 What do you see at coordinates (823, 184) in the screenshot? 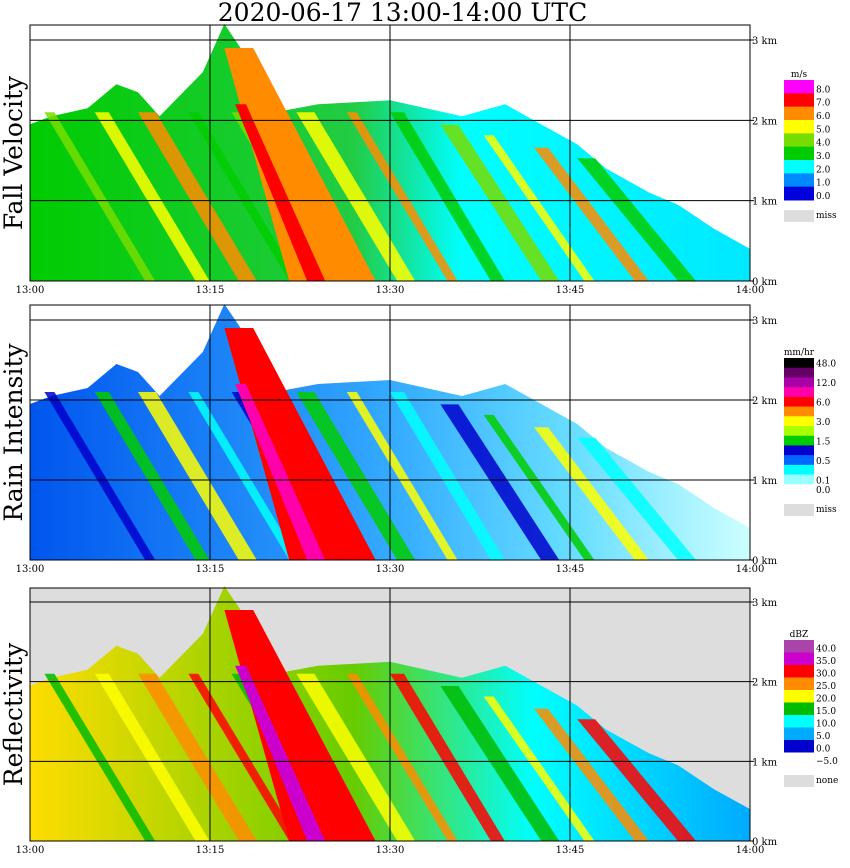
I see `legend-label: 1.0` at bounding box center [823, 184].